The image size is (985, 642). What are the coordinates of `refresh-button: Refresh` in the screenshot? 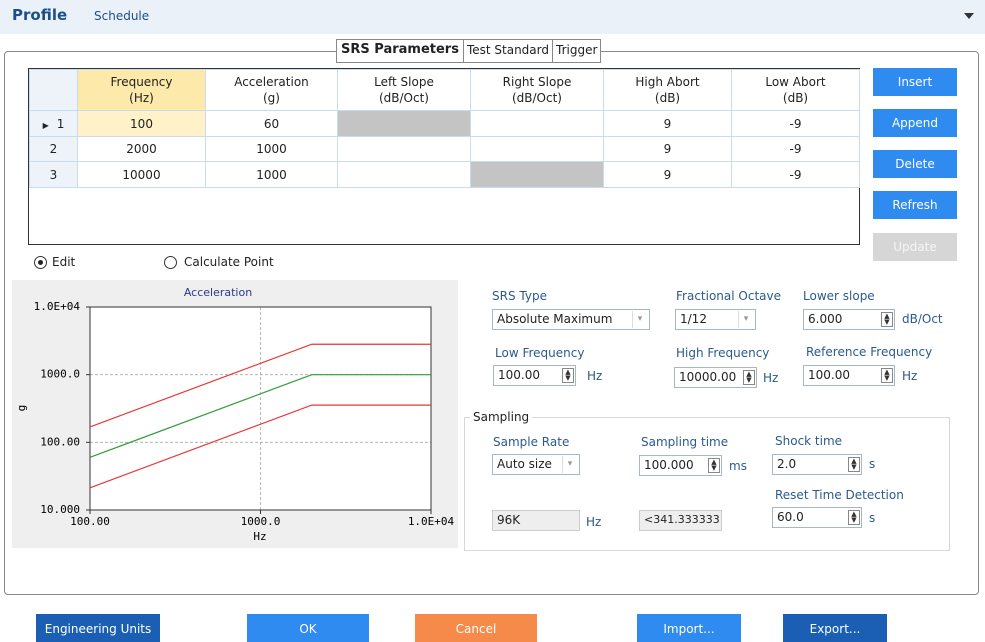 It's located at (915, 205).